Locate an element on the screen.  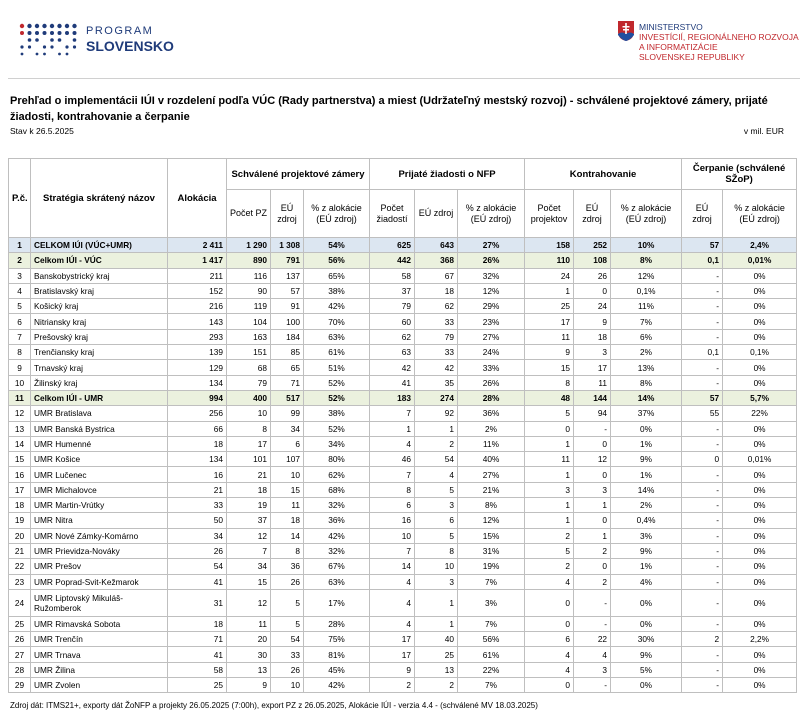
table-cell: 134 is located at coordinates (197, 459).